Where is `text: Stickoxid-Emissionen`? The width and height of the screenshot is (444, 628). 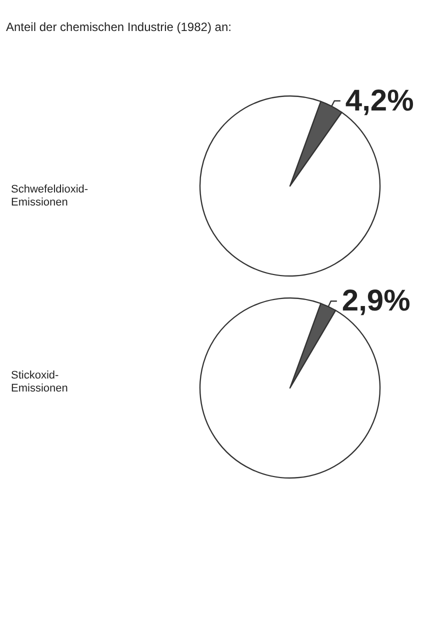
text: Stickoxid-Emissionen is located at coordinates (39, 382).